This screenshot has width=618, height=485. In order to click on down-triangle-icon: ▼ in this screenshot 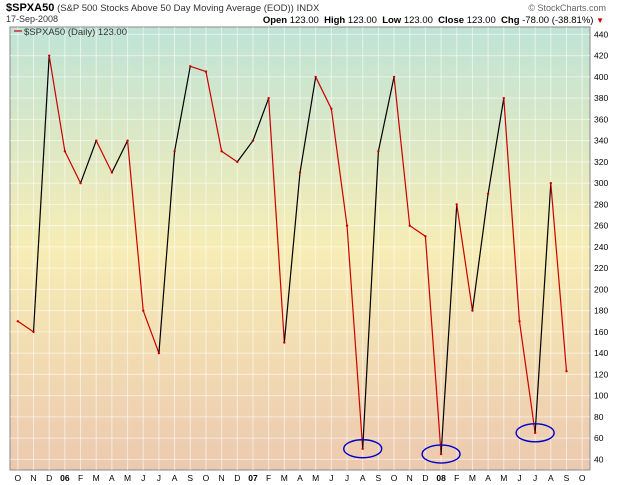, I will do `click(600, 20)`.